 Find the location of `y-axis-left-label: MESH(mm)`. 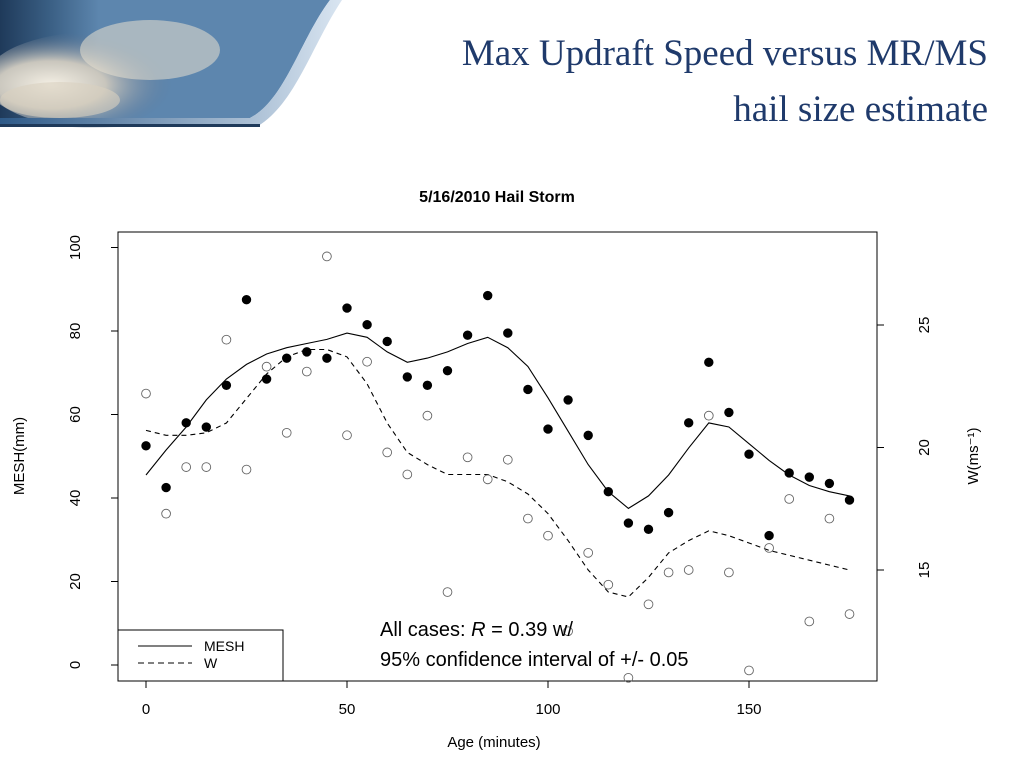

y-axis-left-label: MESH(mm) is located at coordinates (19, 456).